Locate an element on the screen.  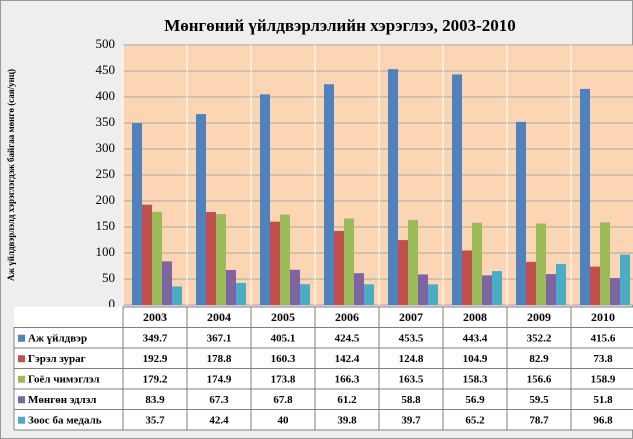
x-tick-label: 2003 is located at coordinates (155, 317).